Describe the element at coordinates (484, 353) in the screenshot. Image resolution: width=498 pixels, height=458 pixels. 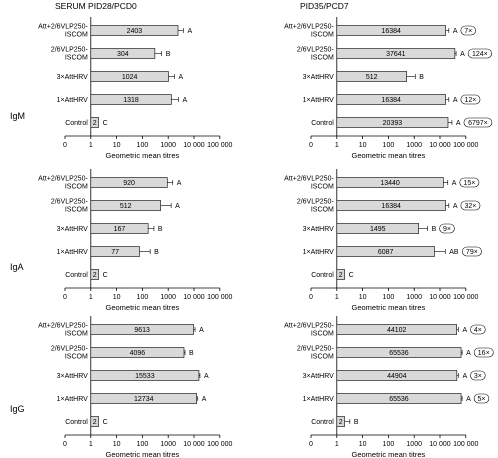
I see `fold-label: 16×` at that location.